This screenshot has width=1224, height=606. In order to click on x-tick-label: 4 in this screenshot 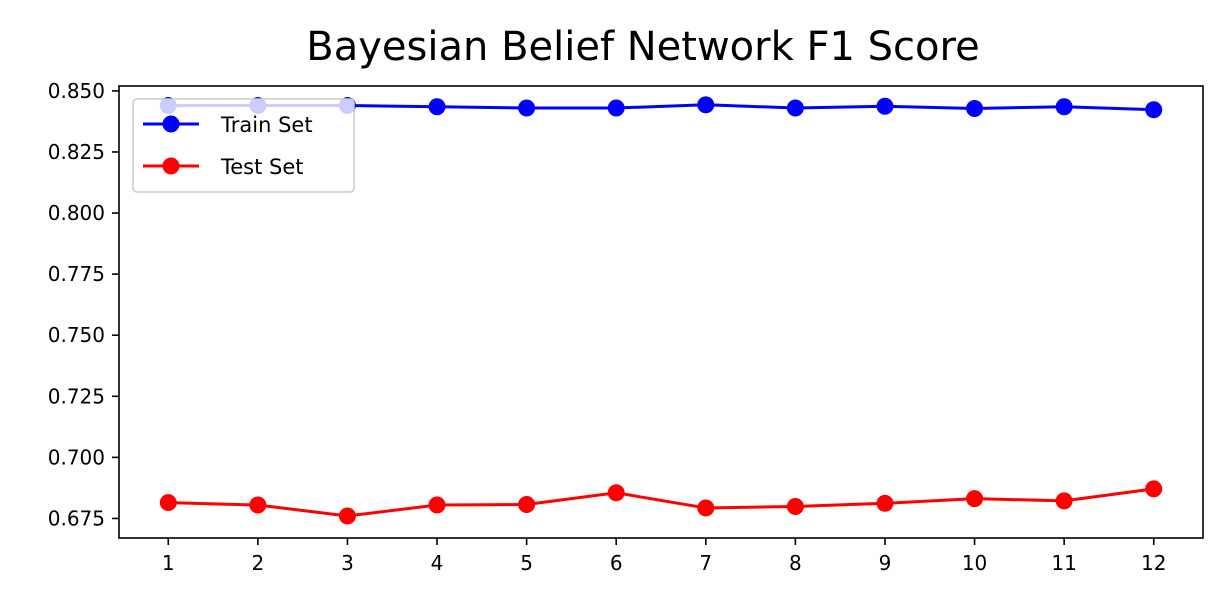, I will do `click(437, 563)`.